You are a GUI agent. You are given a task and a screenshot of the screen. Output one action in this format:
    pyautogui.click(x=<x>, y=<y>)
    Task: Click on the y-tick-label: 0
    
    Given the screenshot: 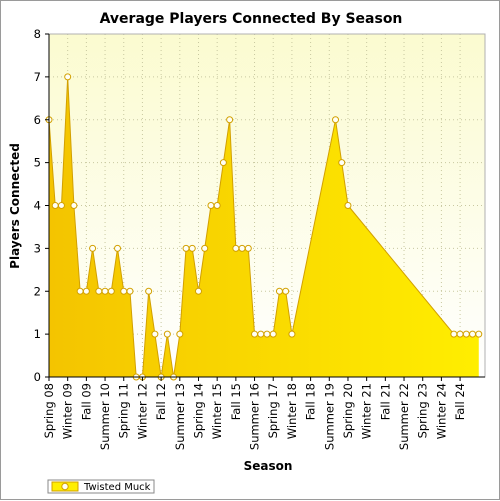 What is the action you would take?
    pyautogui.click(x=37, y=377)
    